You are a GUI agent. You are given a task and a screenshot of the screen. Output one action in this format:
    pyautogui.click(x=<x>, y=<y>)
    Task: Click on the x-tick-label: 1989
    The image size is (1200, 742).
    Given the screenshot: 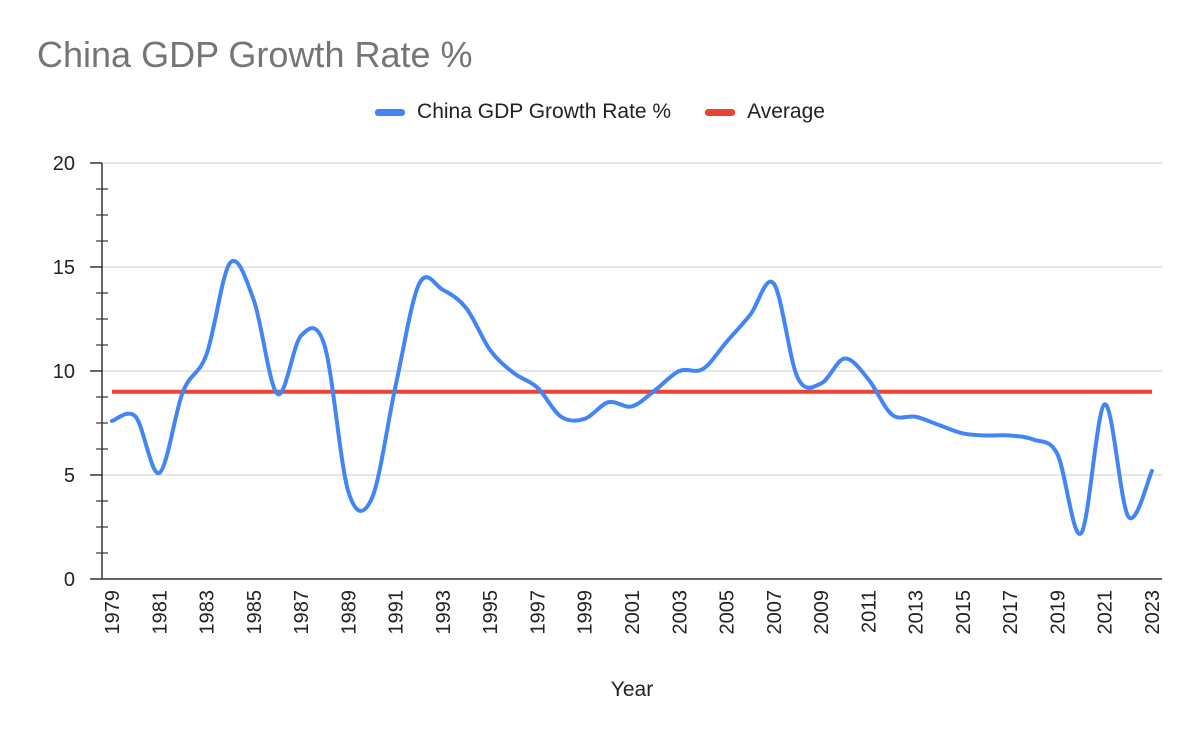 What is the action you would take?
    pyautogui.click(x=349, y=612)
    